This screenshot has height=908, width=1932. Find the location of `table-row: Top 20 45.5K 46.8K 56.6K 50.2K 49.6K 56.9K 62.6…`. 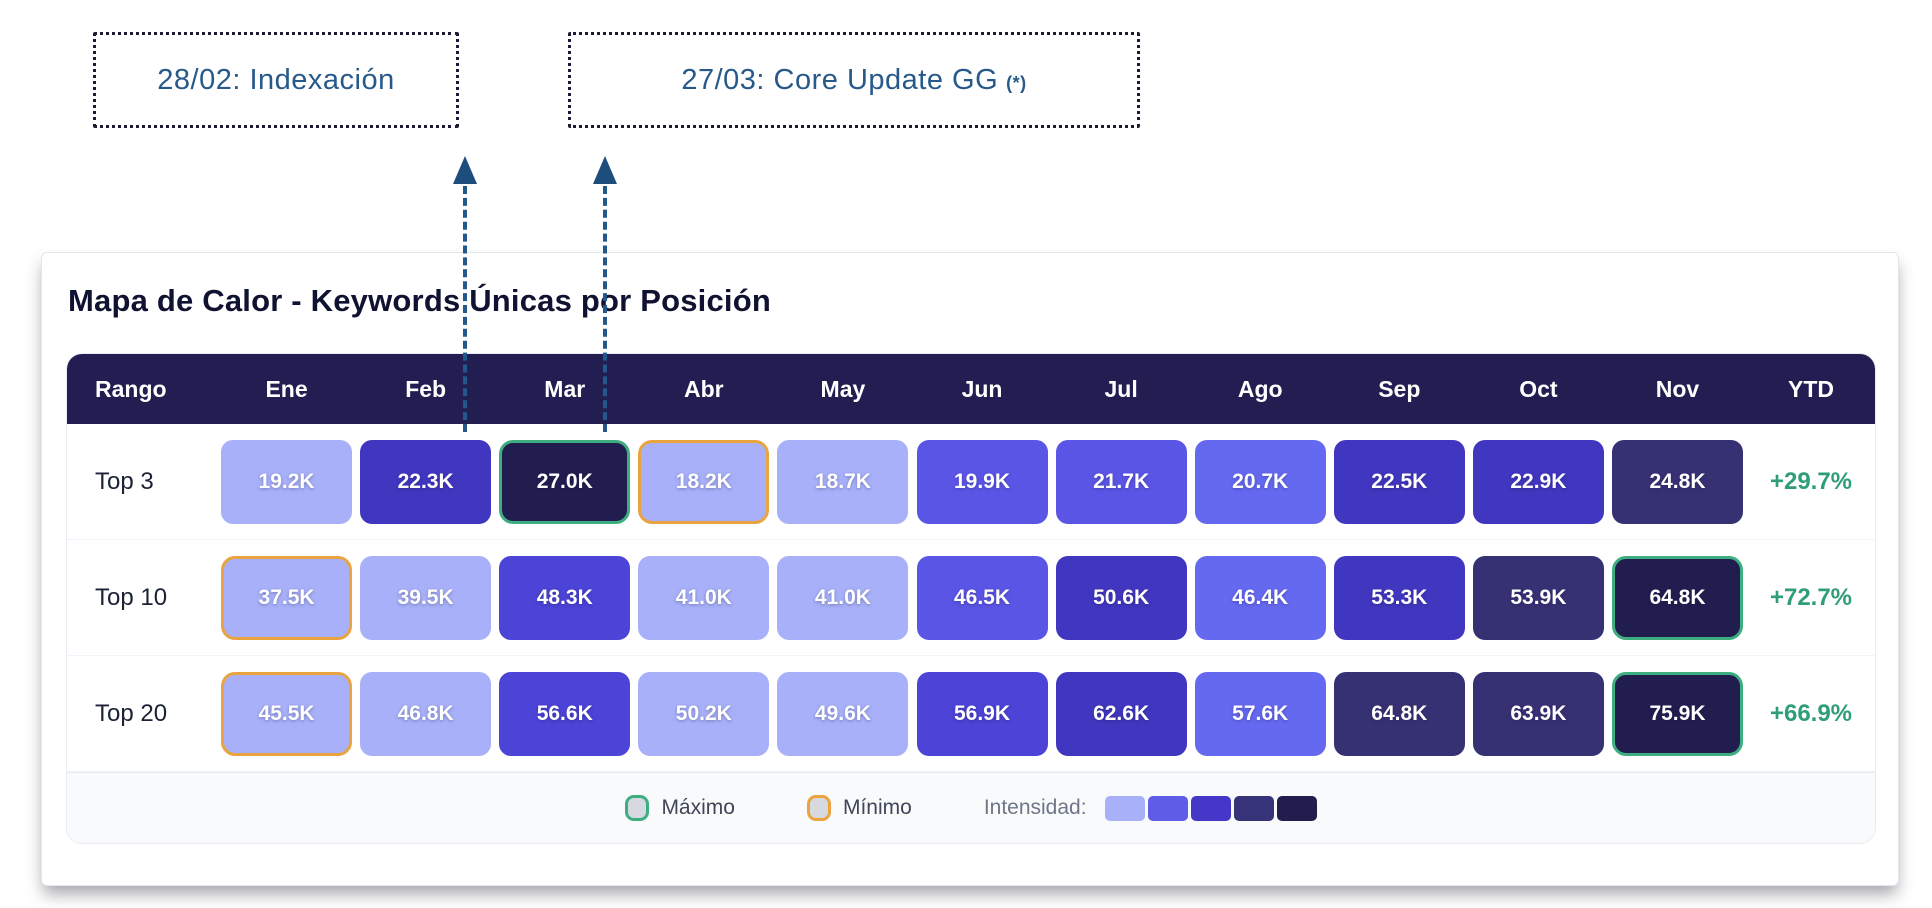

table-row: Top 20 45.5K 46.8K 56.6K 50.2K 49.6K 56.9K 62.6… is located at coordinates (971, 714).